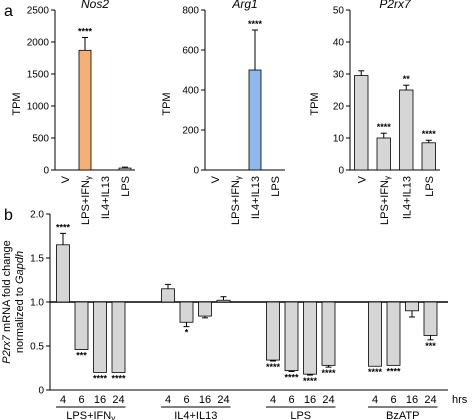  I want to click on y-tick-label: 400, so click(190, 91).